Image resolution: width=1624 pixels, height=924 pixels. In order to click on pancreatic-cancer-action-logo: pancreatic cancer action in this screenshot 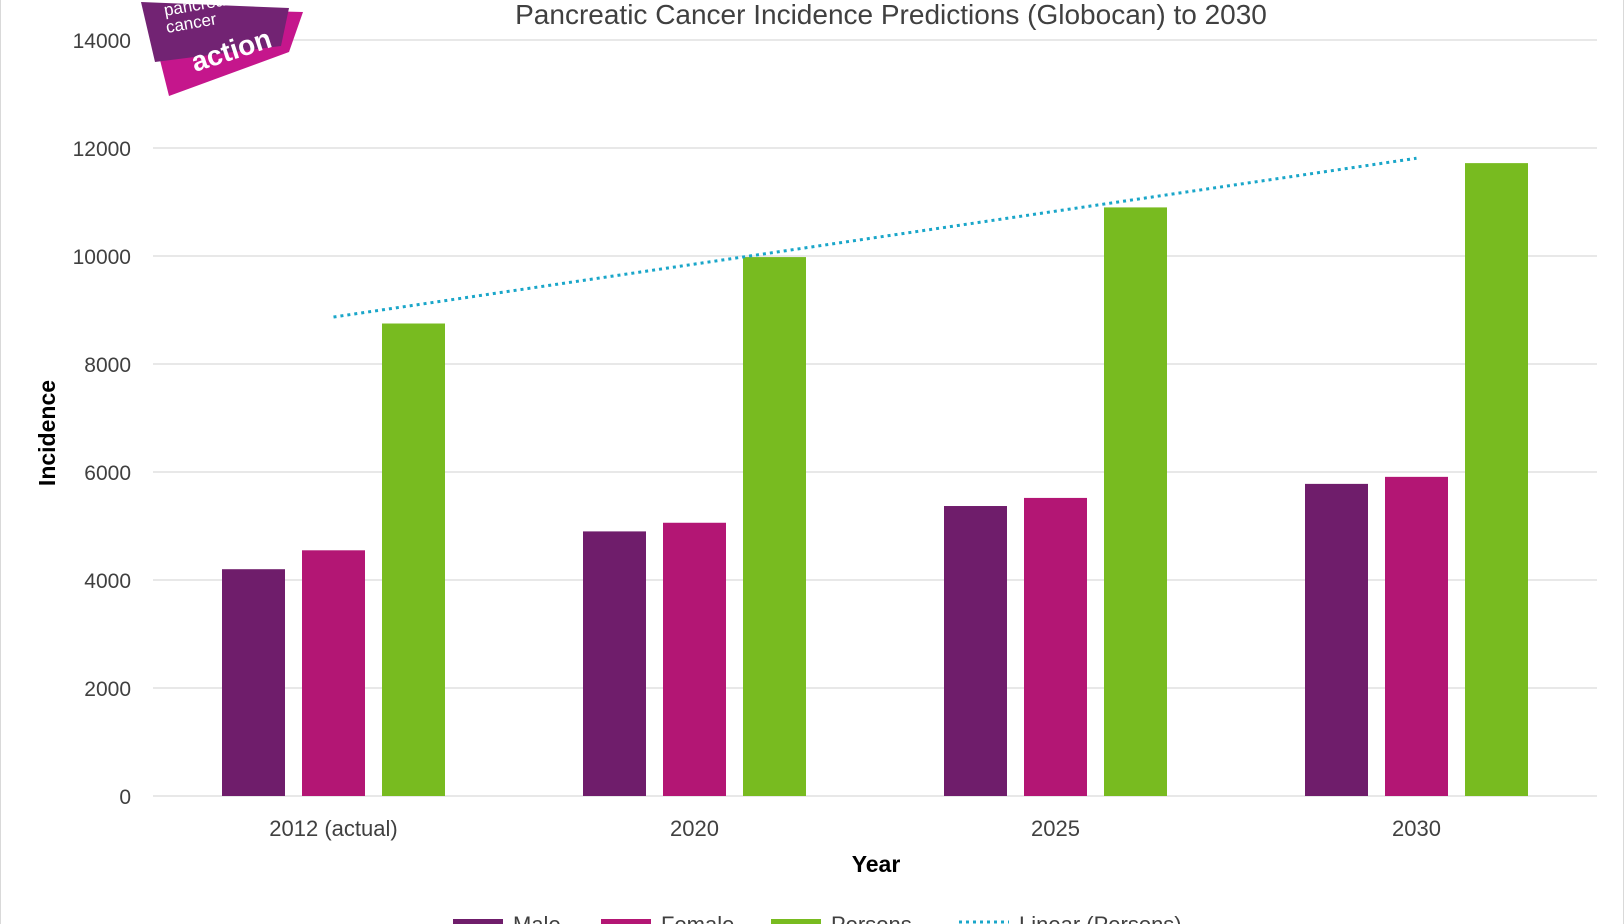, I will do `click(222, 48)`.